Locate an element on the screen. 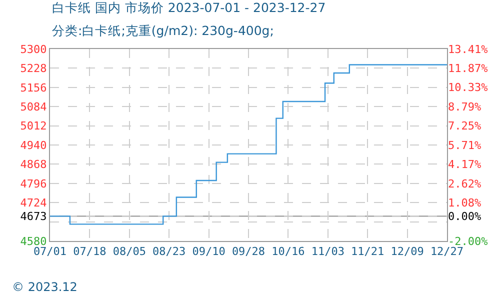  x-tick-label: 09/10 is located at coordinates (209, 251).